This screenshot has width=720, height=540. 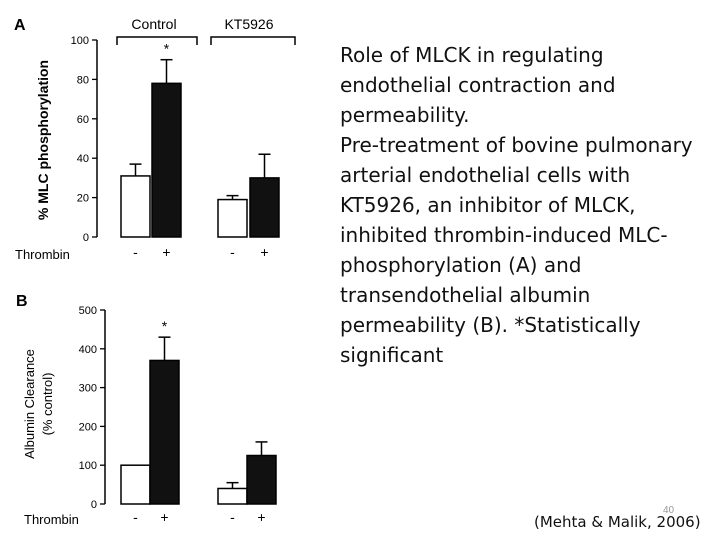 I want to click on citation: (Mehta & Malik, 2006), so click(x=617, y=522).